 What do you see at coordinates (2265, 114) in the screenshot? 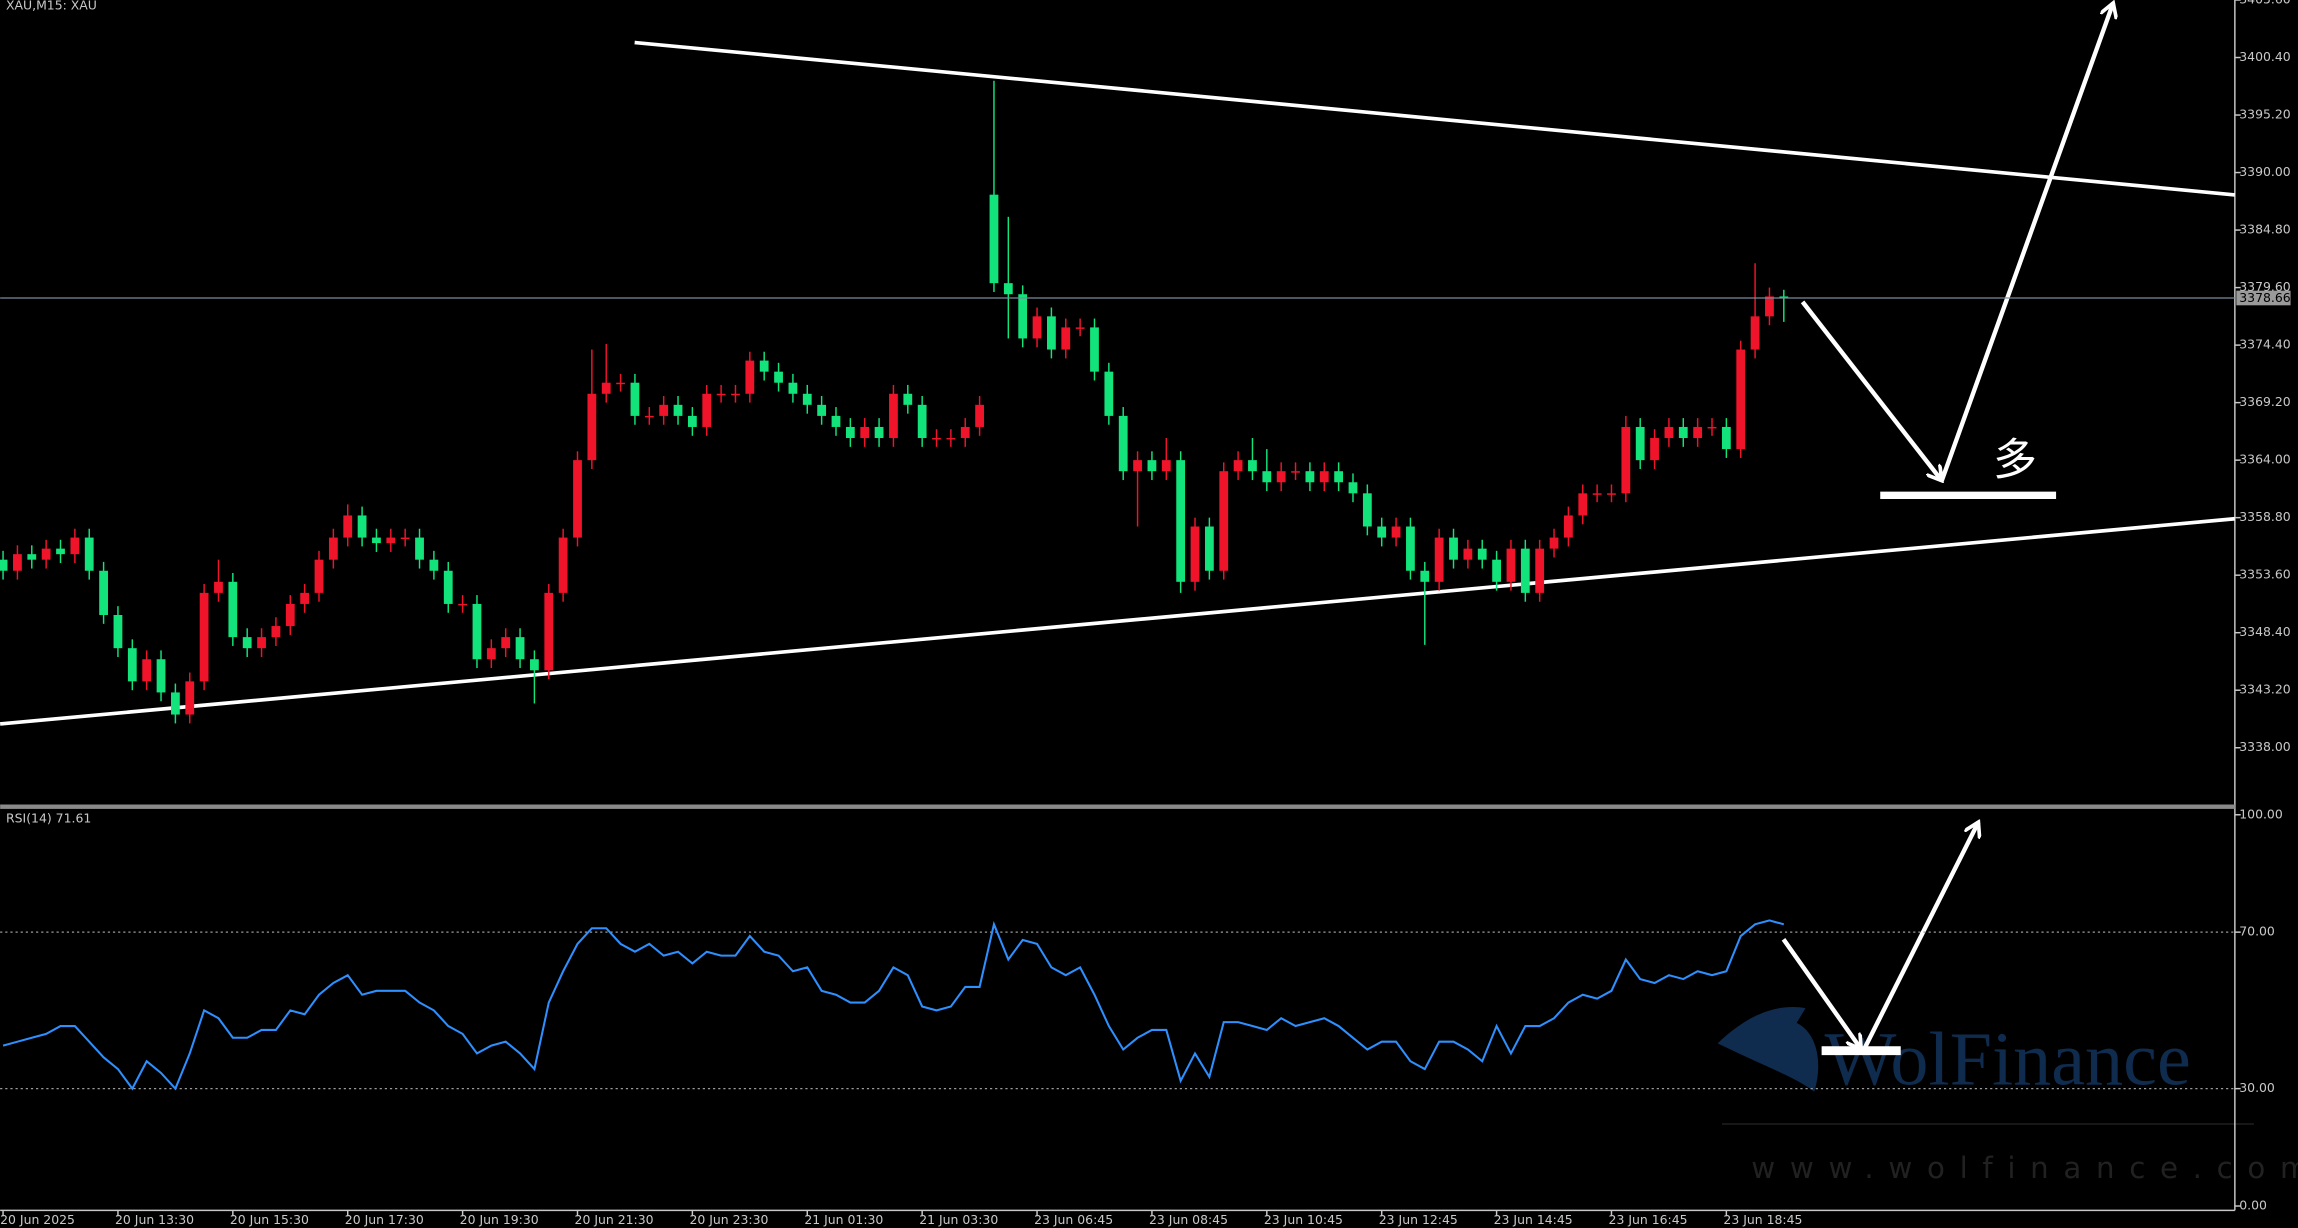
I see `y-tick-label: 3395.20` at bounding box center [2265, 114].